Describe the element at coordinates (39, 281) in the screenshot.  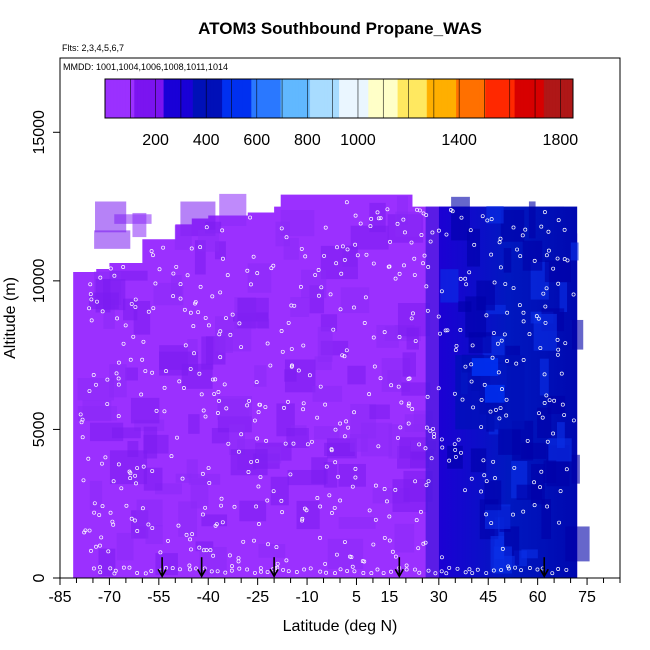
I see `y-tick-label: 10000` at that location.